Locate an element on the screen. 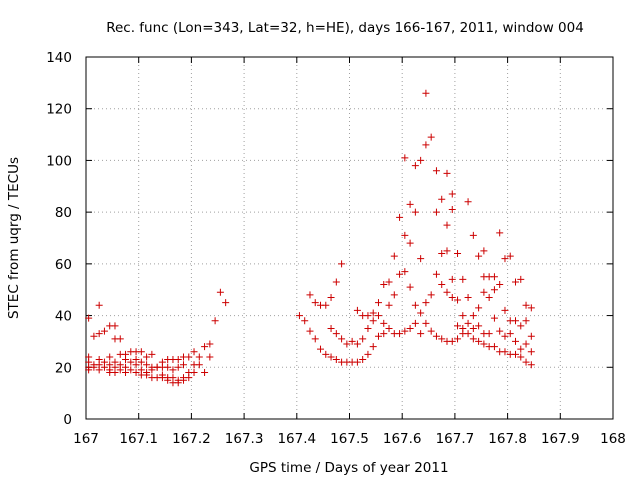  x-tick-label: 167 is located at coordinates (86, 439).